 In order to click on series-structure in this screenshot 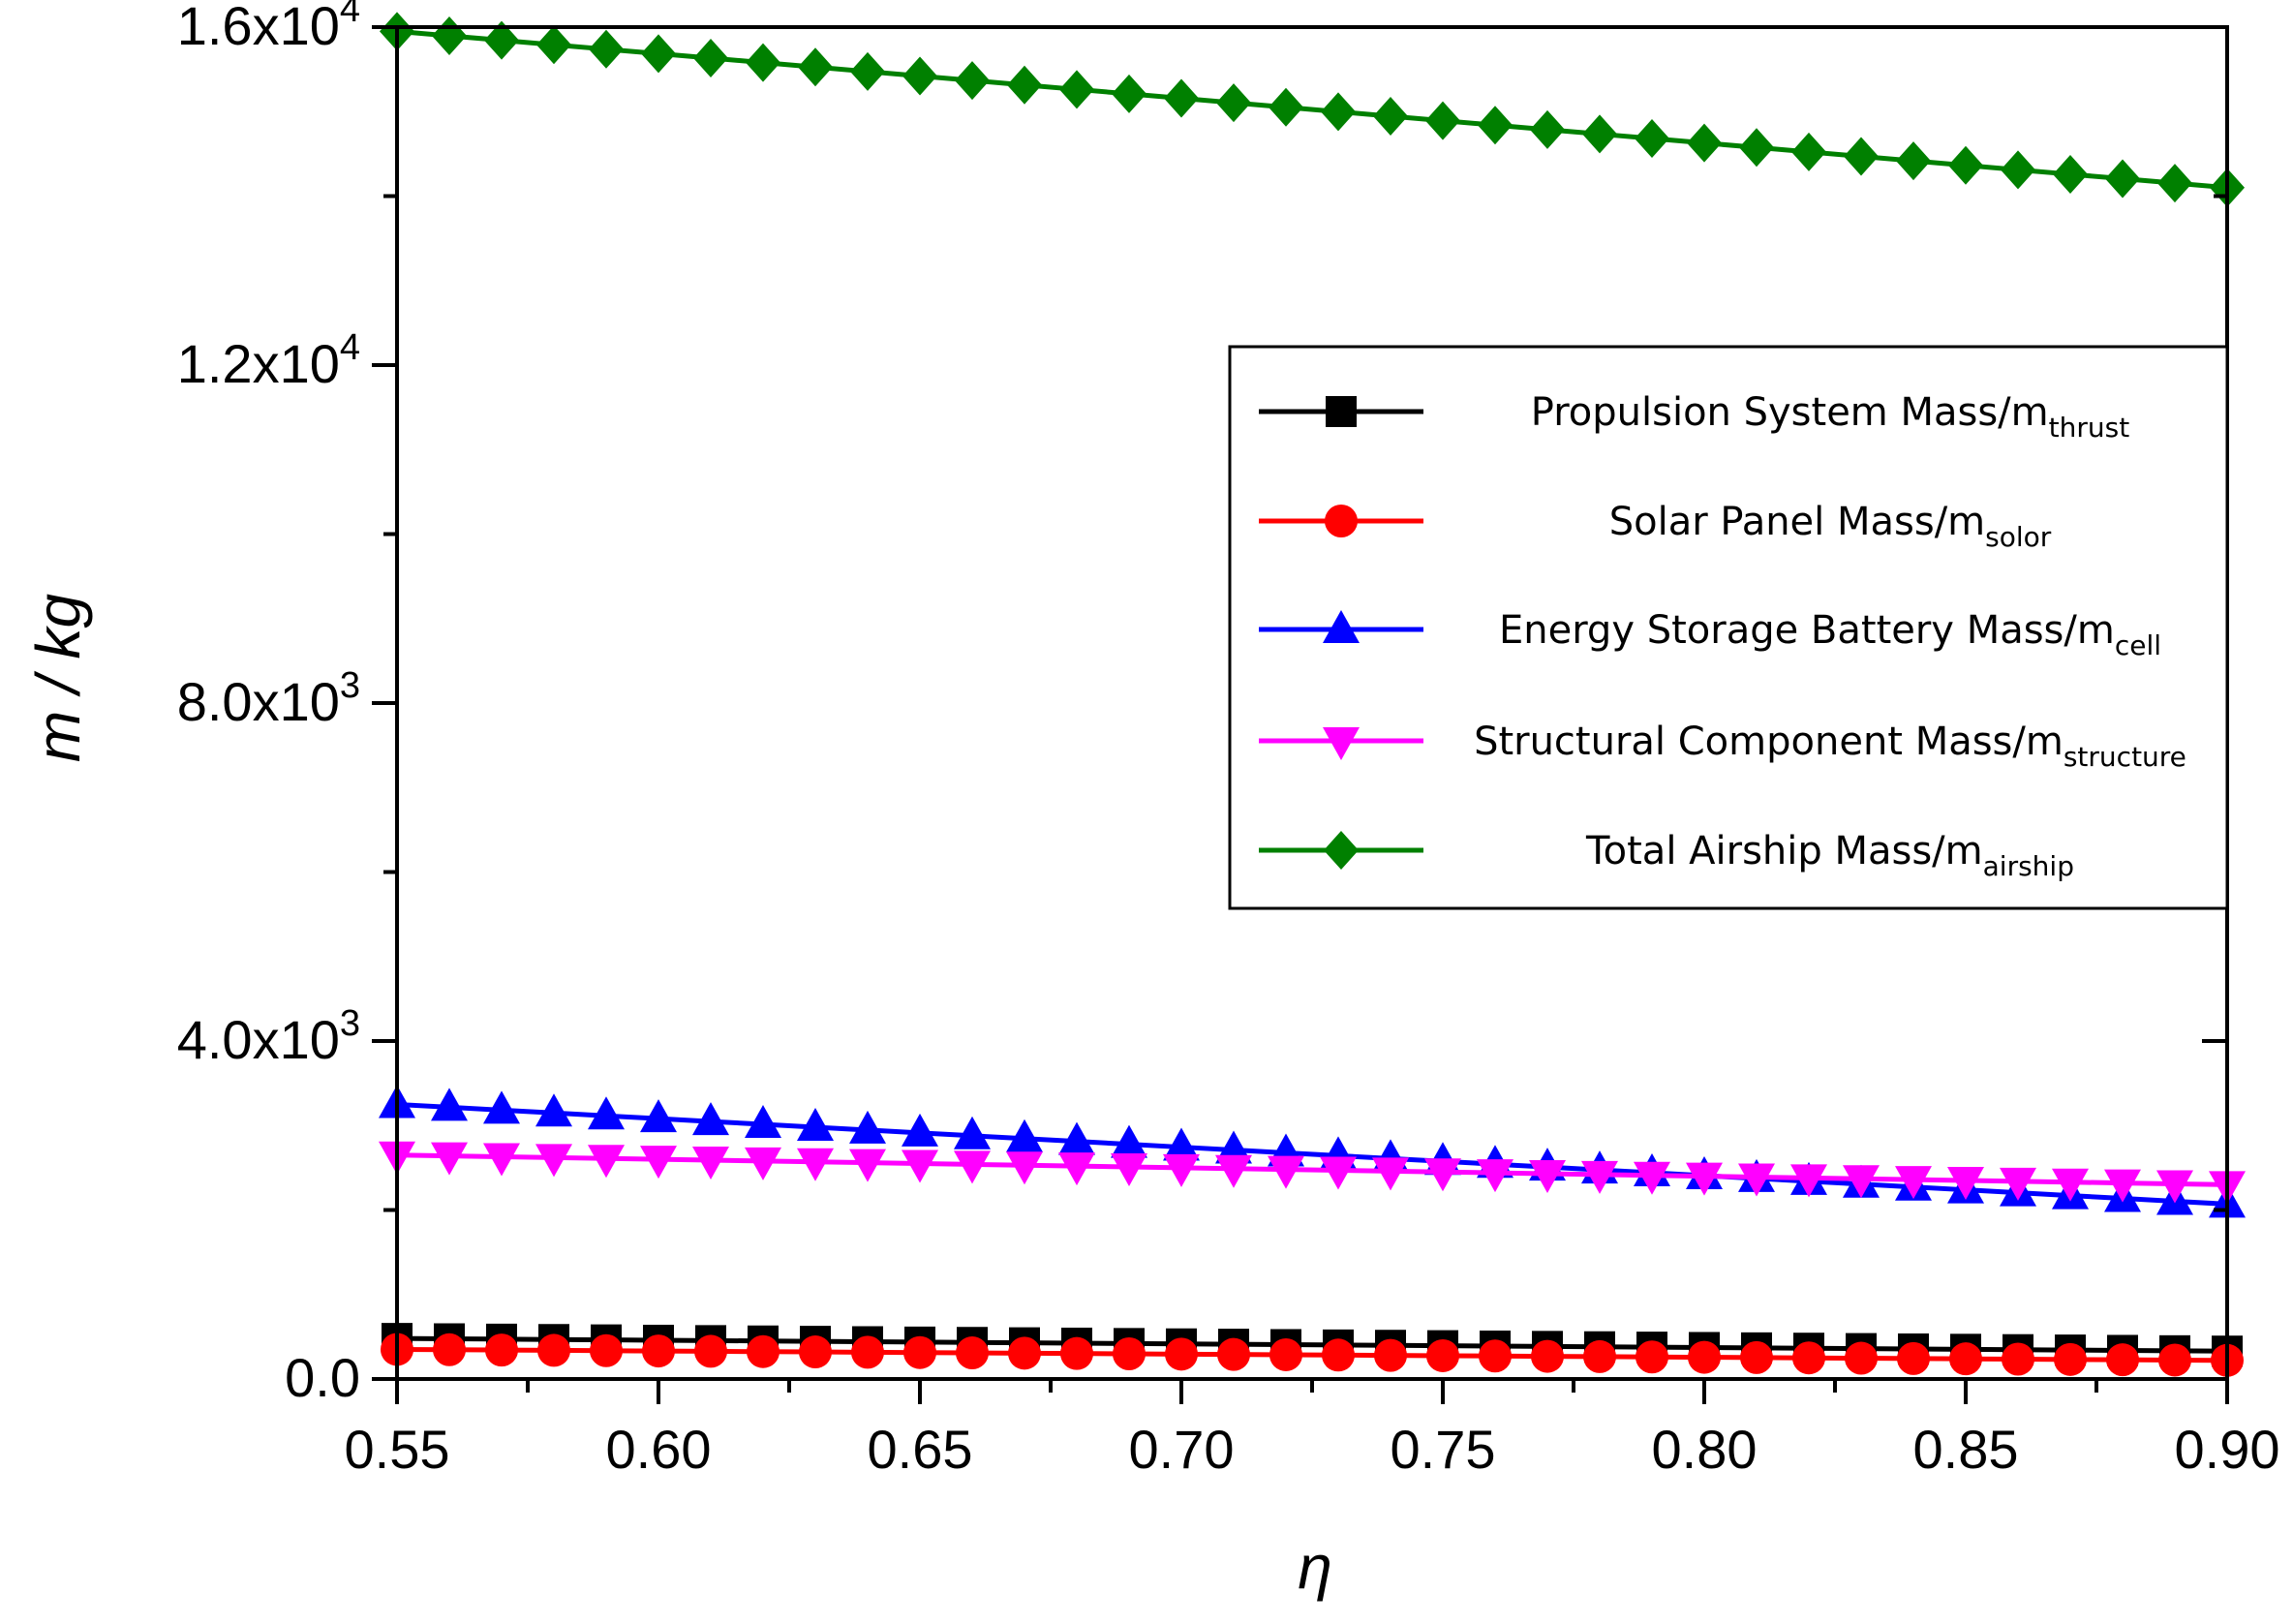, I will do `click(1312, 1173)`.